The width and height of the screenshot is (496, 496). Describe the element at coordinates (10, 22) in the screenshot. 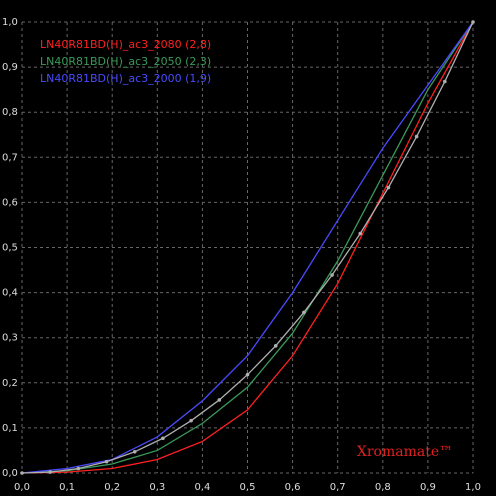

I see `y-tick-label: 1,0` at that location.